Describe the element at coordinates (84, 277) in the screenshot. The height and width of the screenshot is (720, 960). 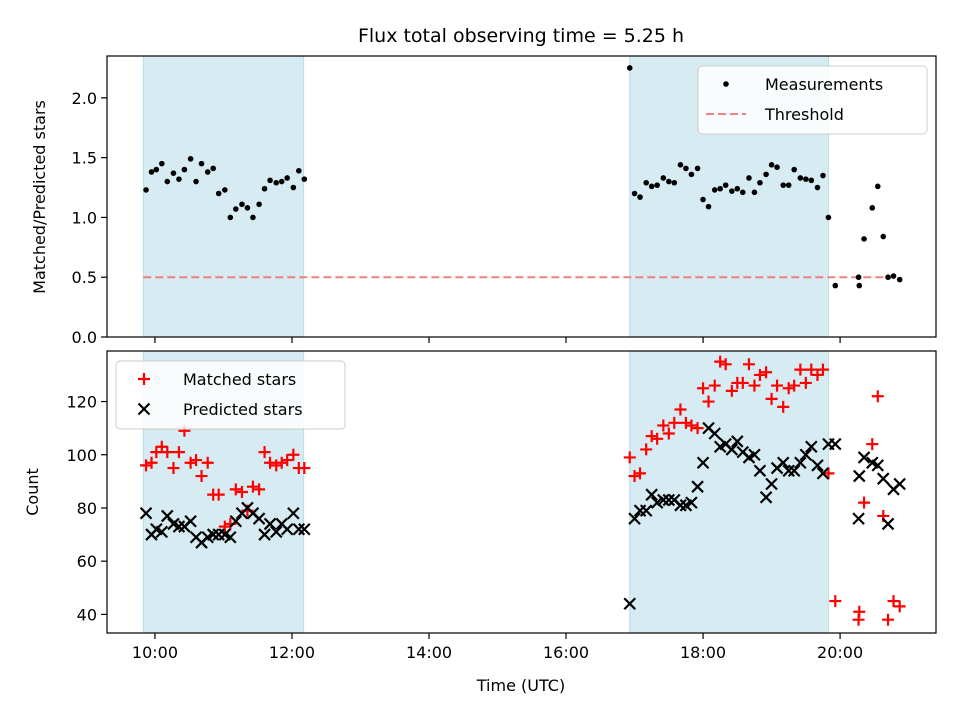
I see `y-tick-label: 0.5` at that location.